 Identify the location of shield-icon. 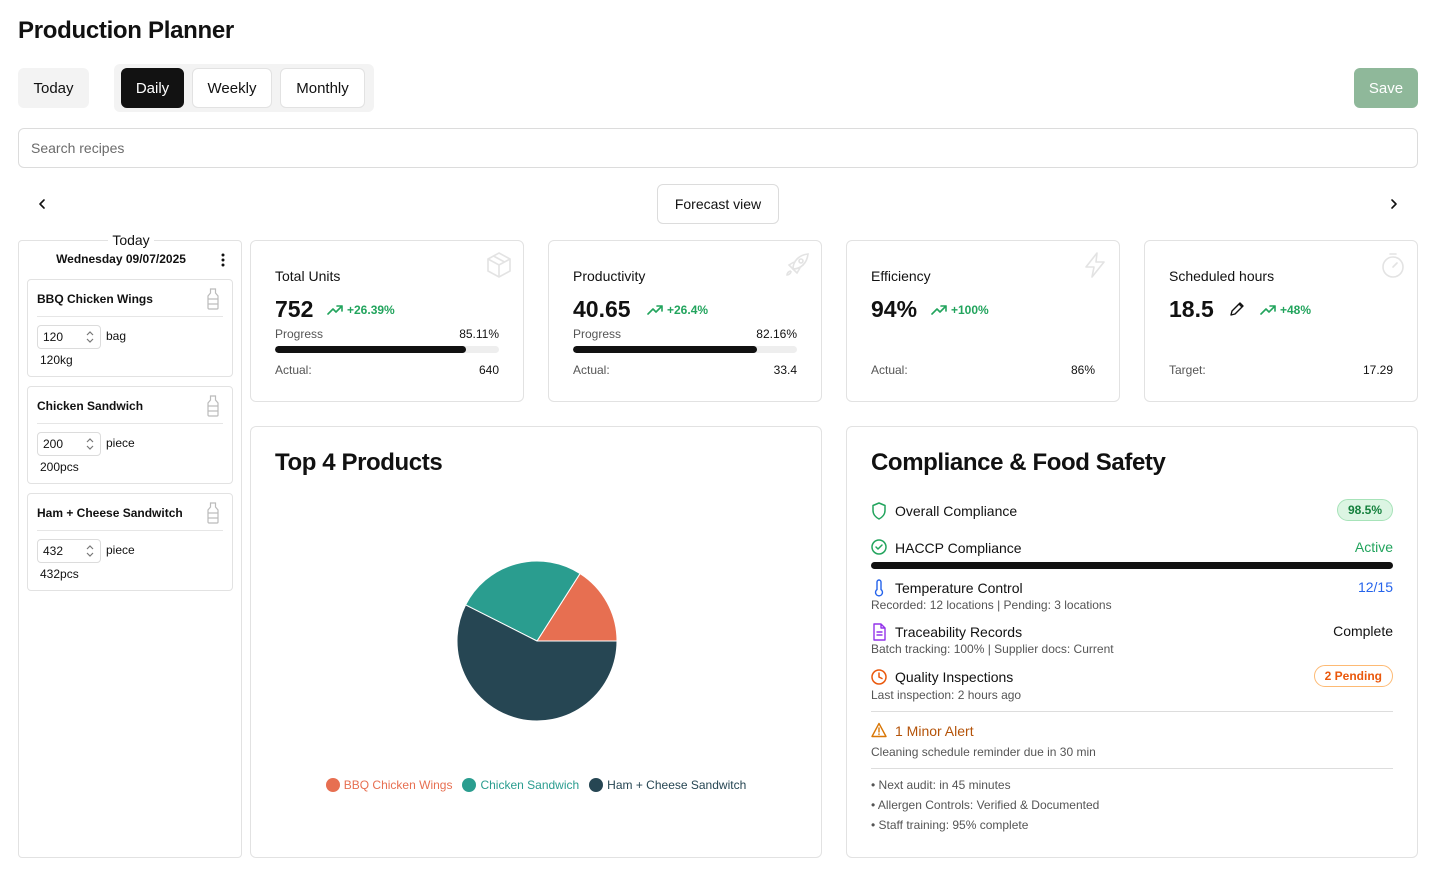
(879, 513).